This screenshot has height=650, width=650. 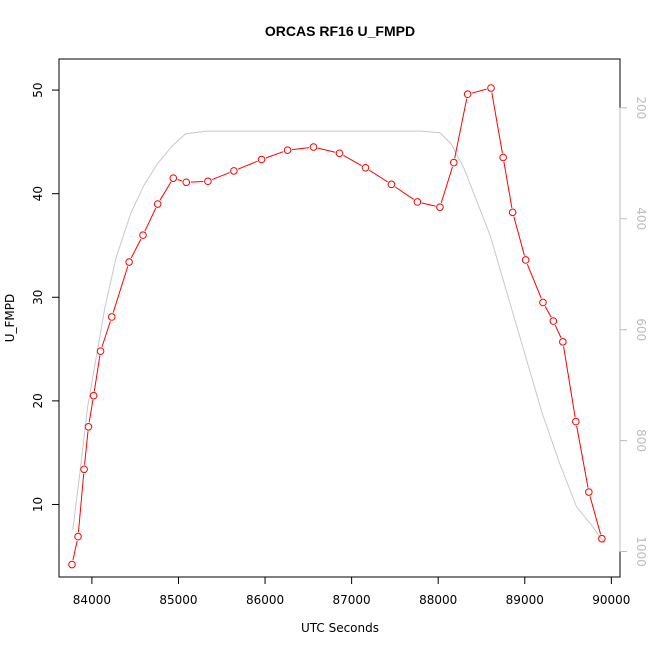 What do you see at coordinates (38, 297) in the screenshot?
I see `y-tick-label: 30` at bounding box center [38, 297].